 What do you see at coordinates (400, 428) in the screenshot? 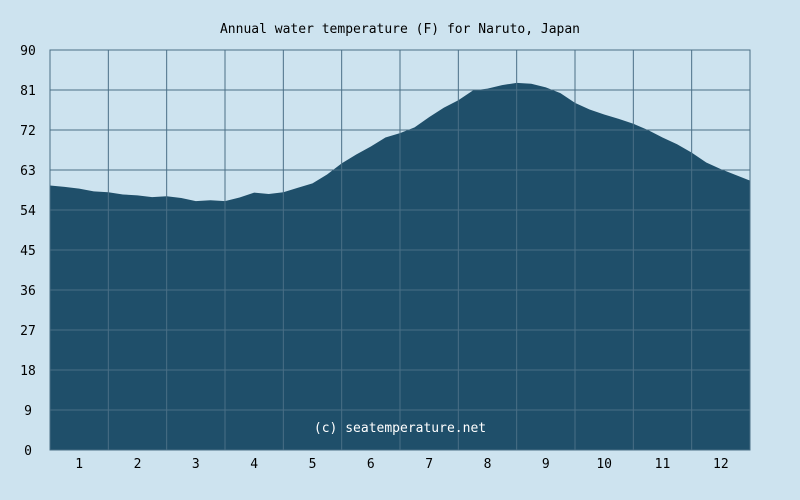
I see `credit-label: (c) seatemperature.net` at bounding box center [400, 428].